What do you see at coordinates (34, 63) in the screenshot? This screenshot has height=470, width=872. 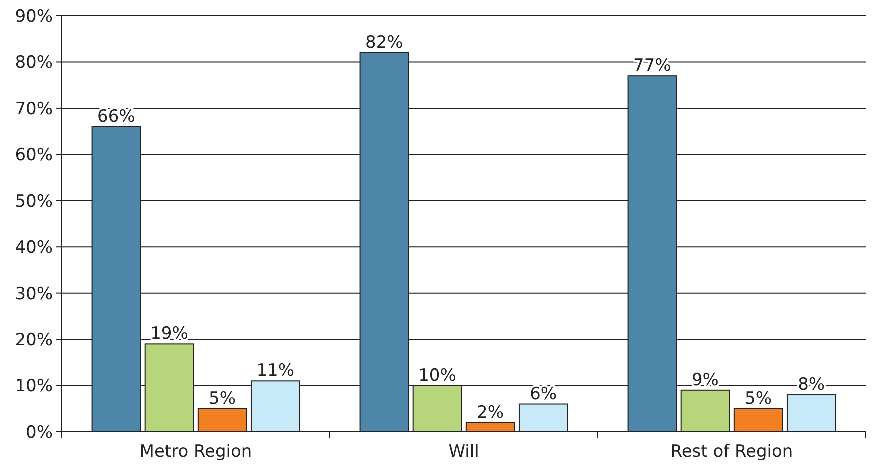 I see `y-tick-label: 80%` at bounding box center [34, 63].